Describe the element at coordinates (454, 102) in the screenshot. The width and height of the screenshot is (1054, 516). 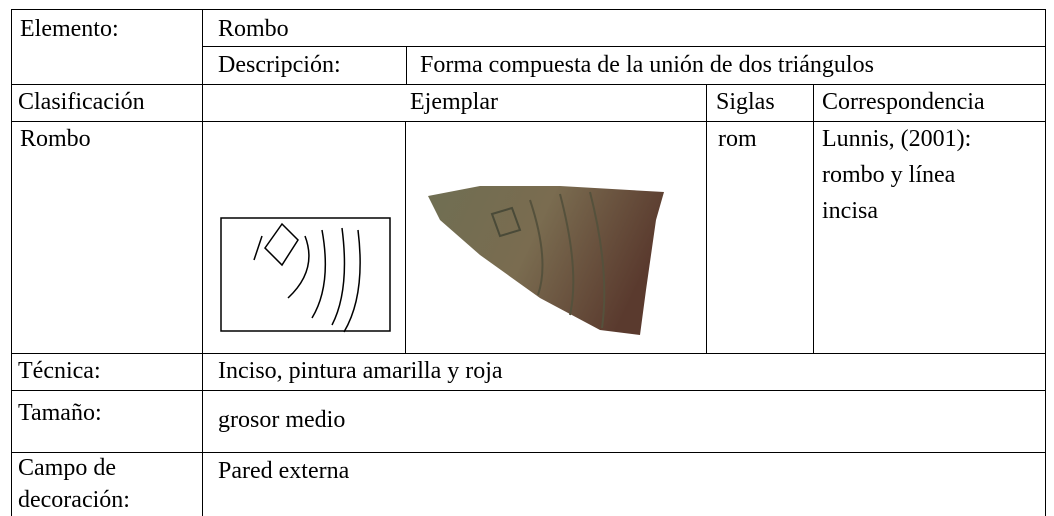
I see `header-cell: Ejemplar` at that location.